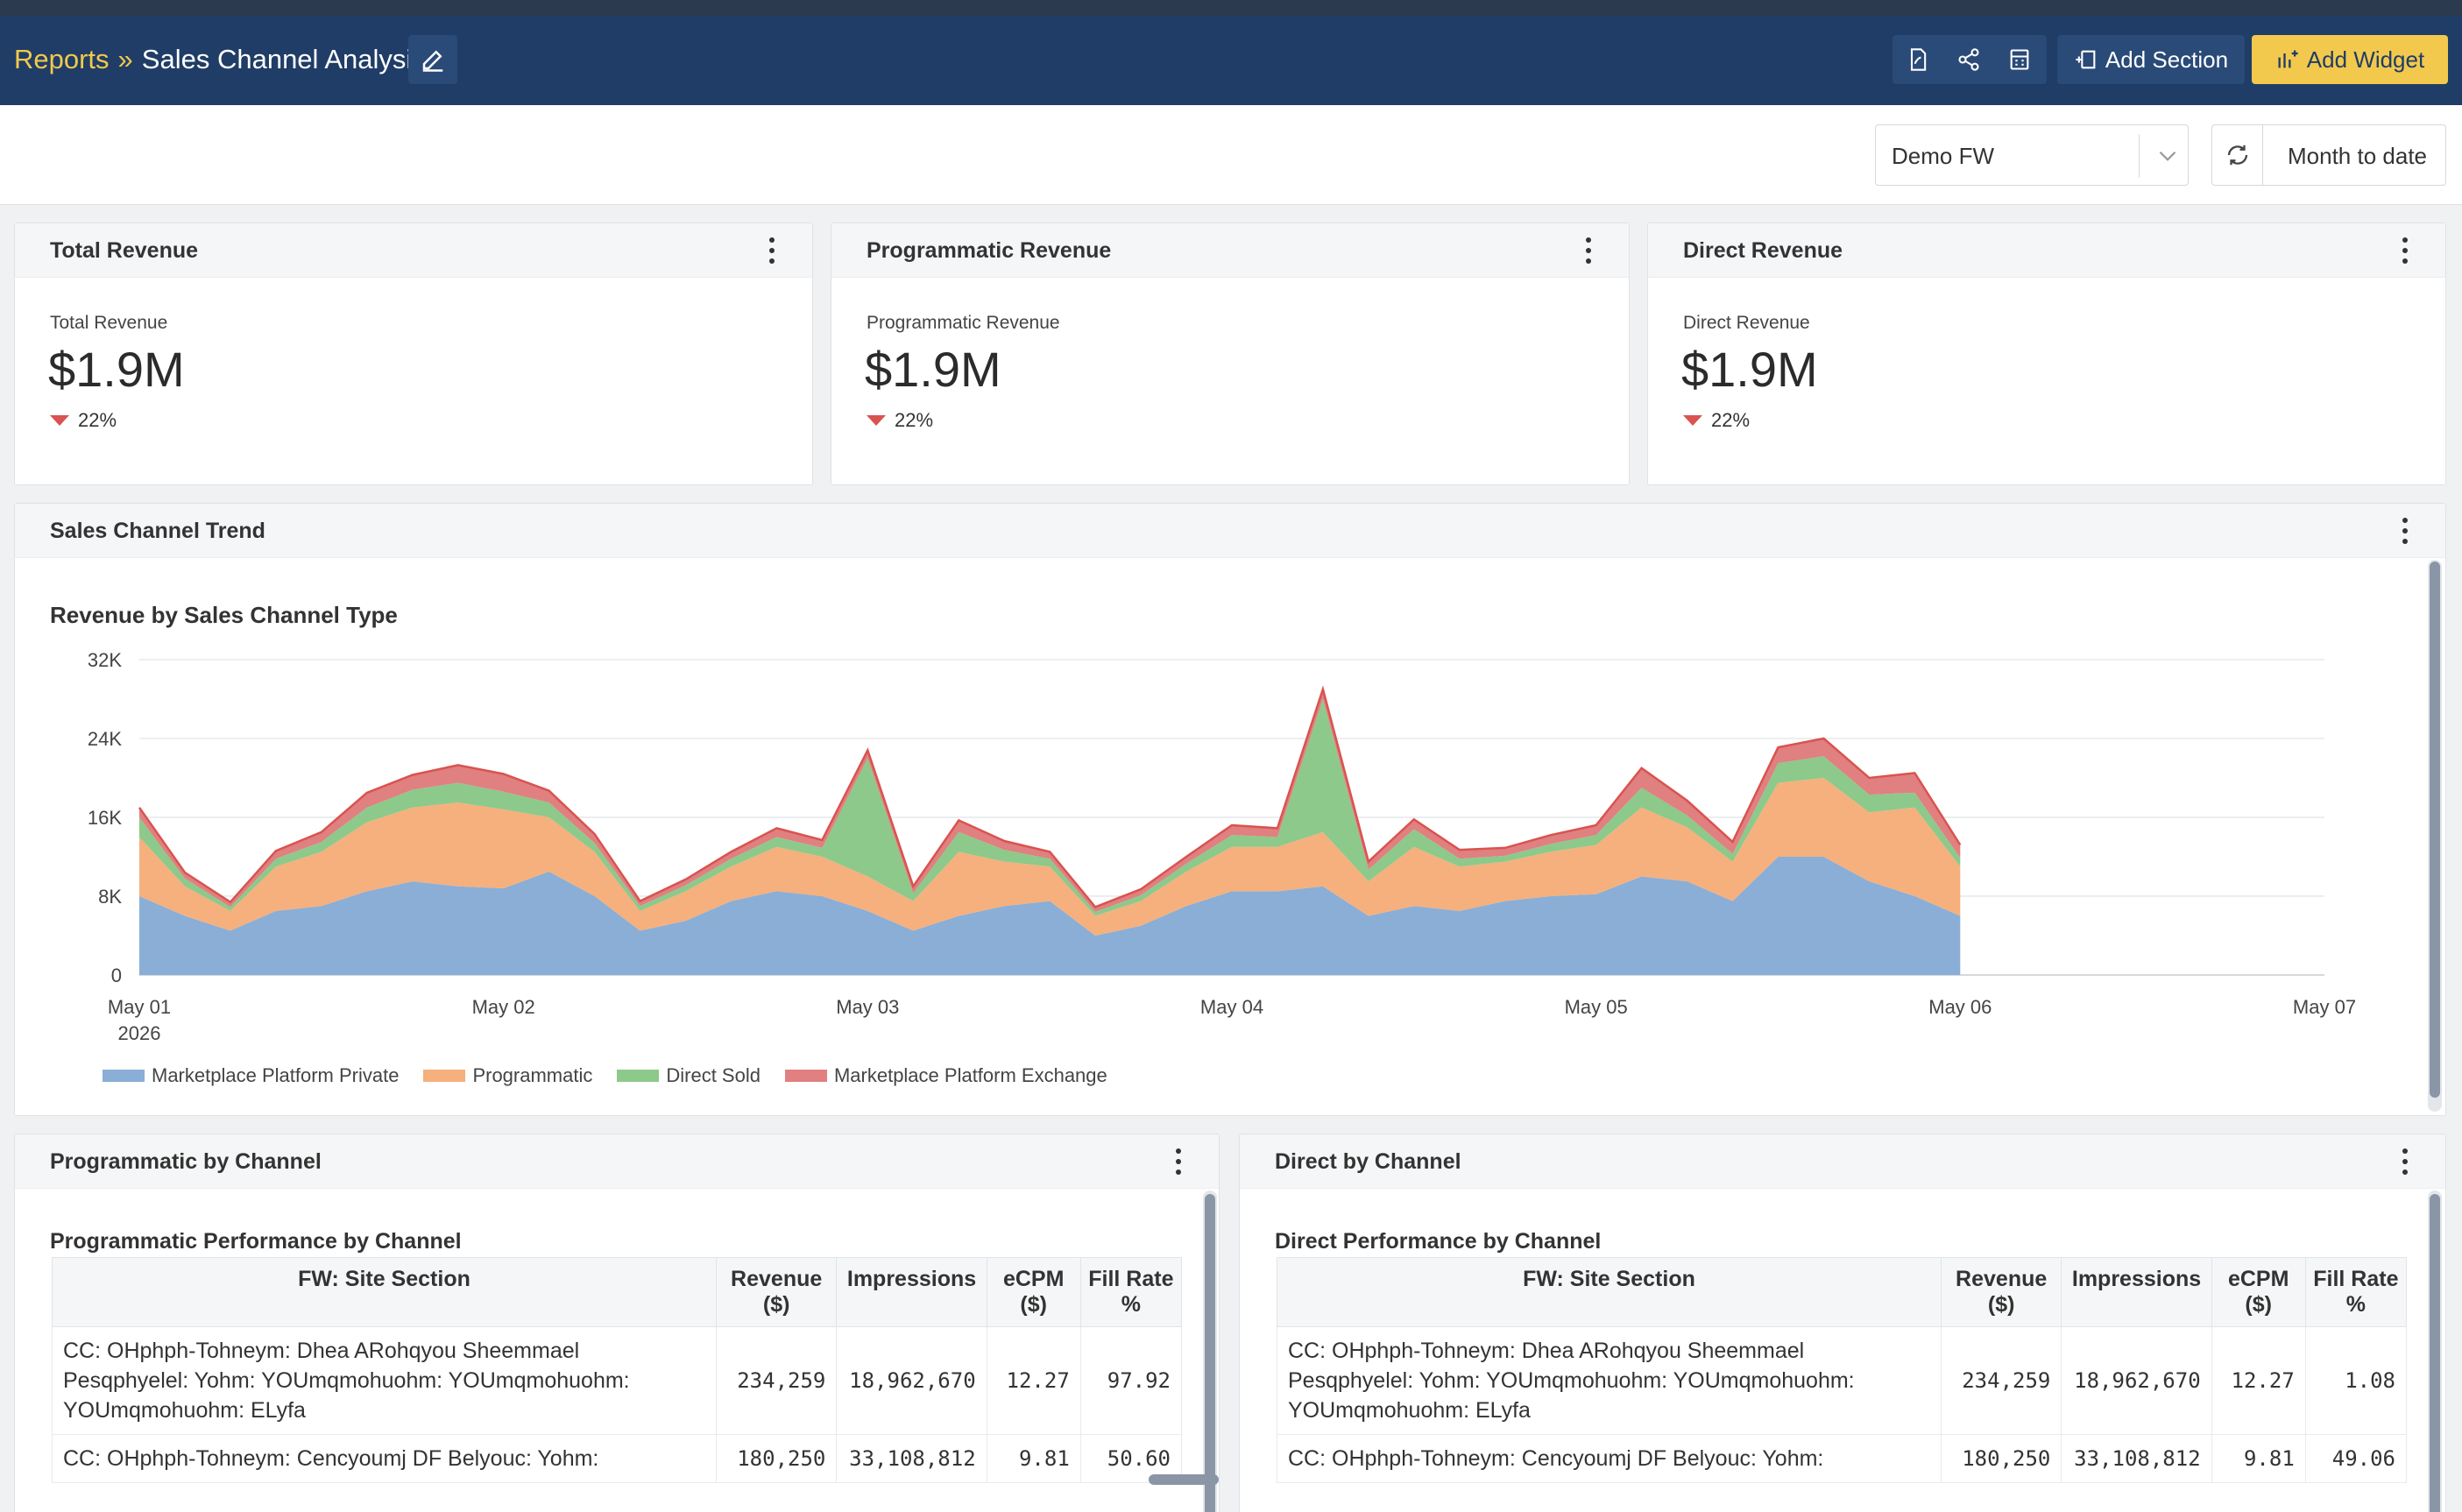 The width and height of the screenshot is (2462, 1512). I want to click on down-triangle-icon, so click(876, 421).